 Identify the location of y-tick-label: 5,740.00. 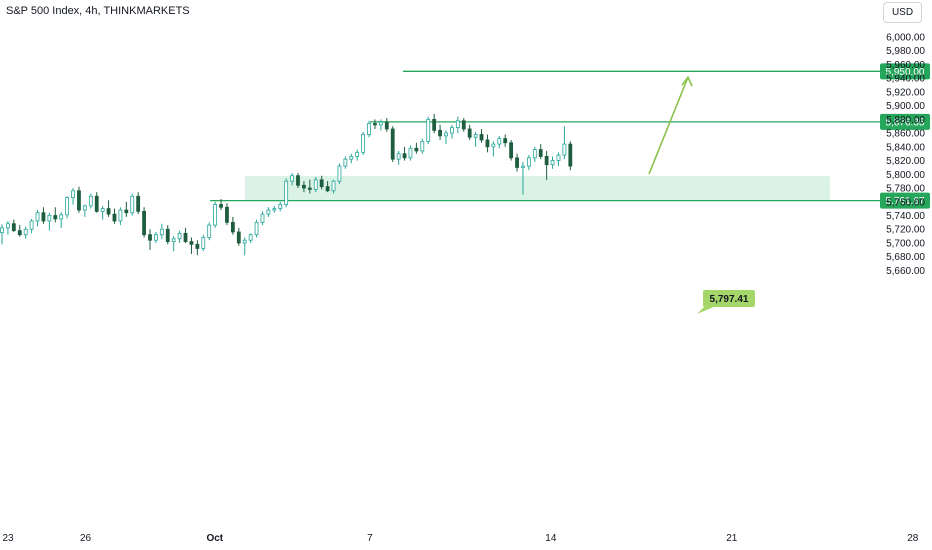
(905, 216).